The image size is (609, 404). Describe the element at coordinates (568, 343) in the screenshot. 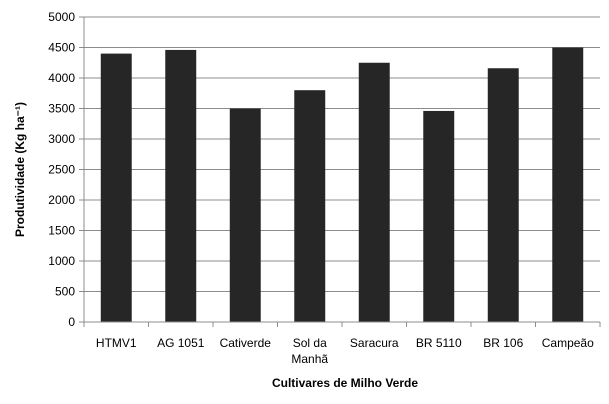

I see `x-tick-label: Campeão` at that location.